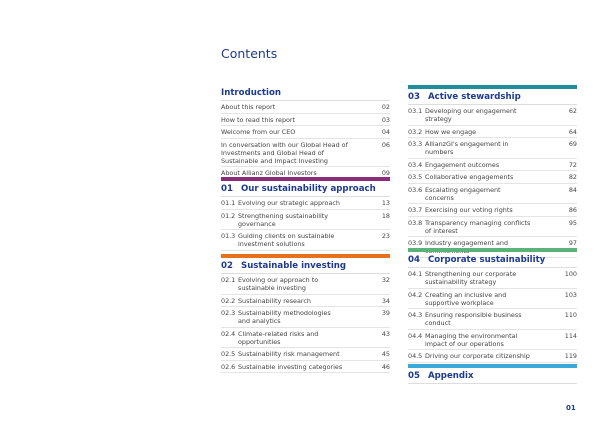  I want to click on toc-entry: 04.5 Driving our corporate citizenship 119, so click(492, 356).